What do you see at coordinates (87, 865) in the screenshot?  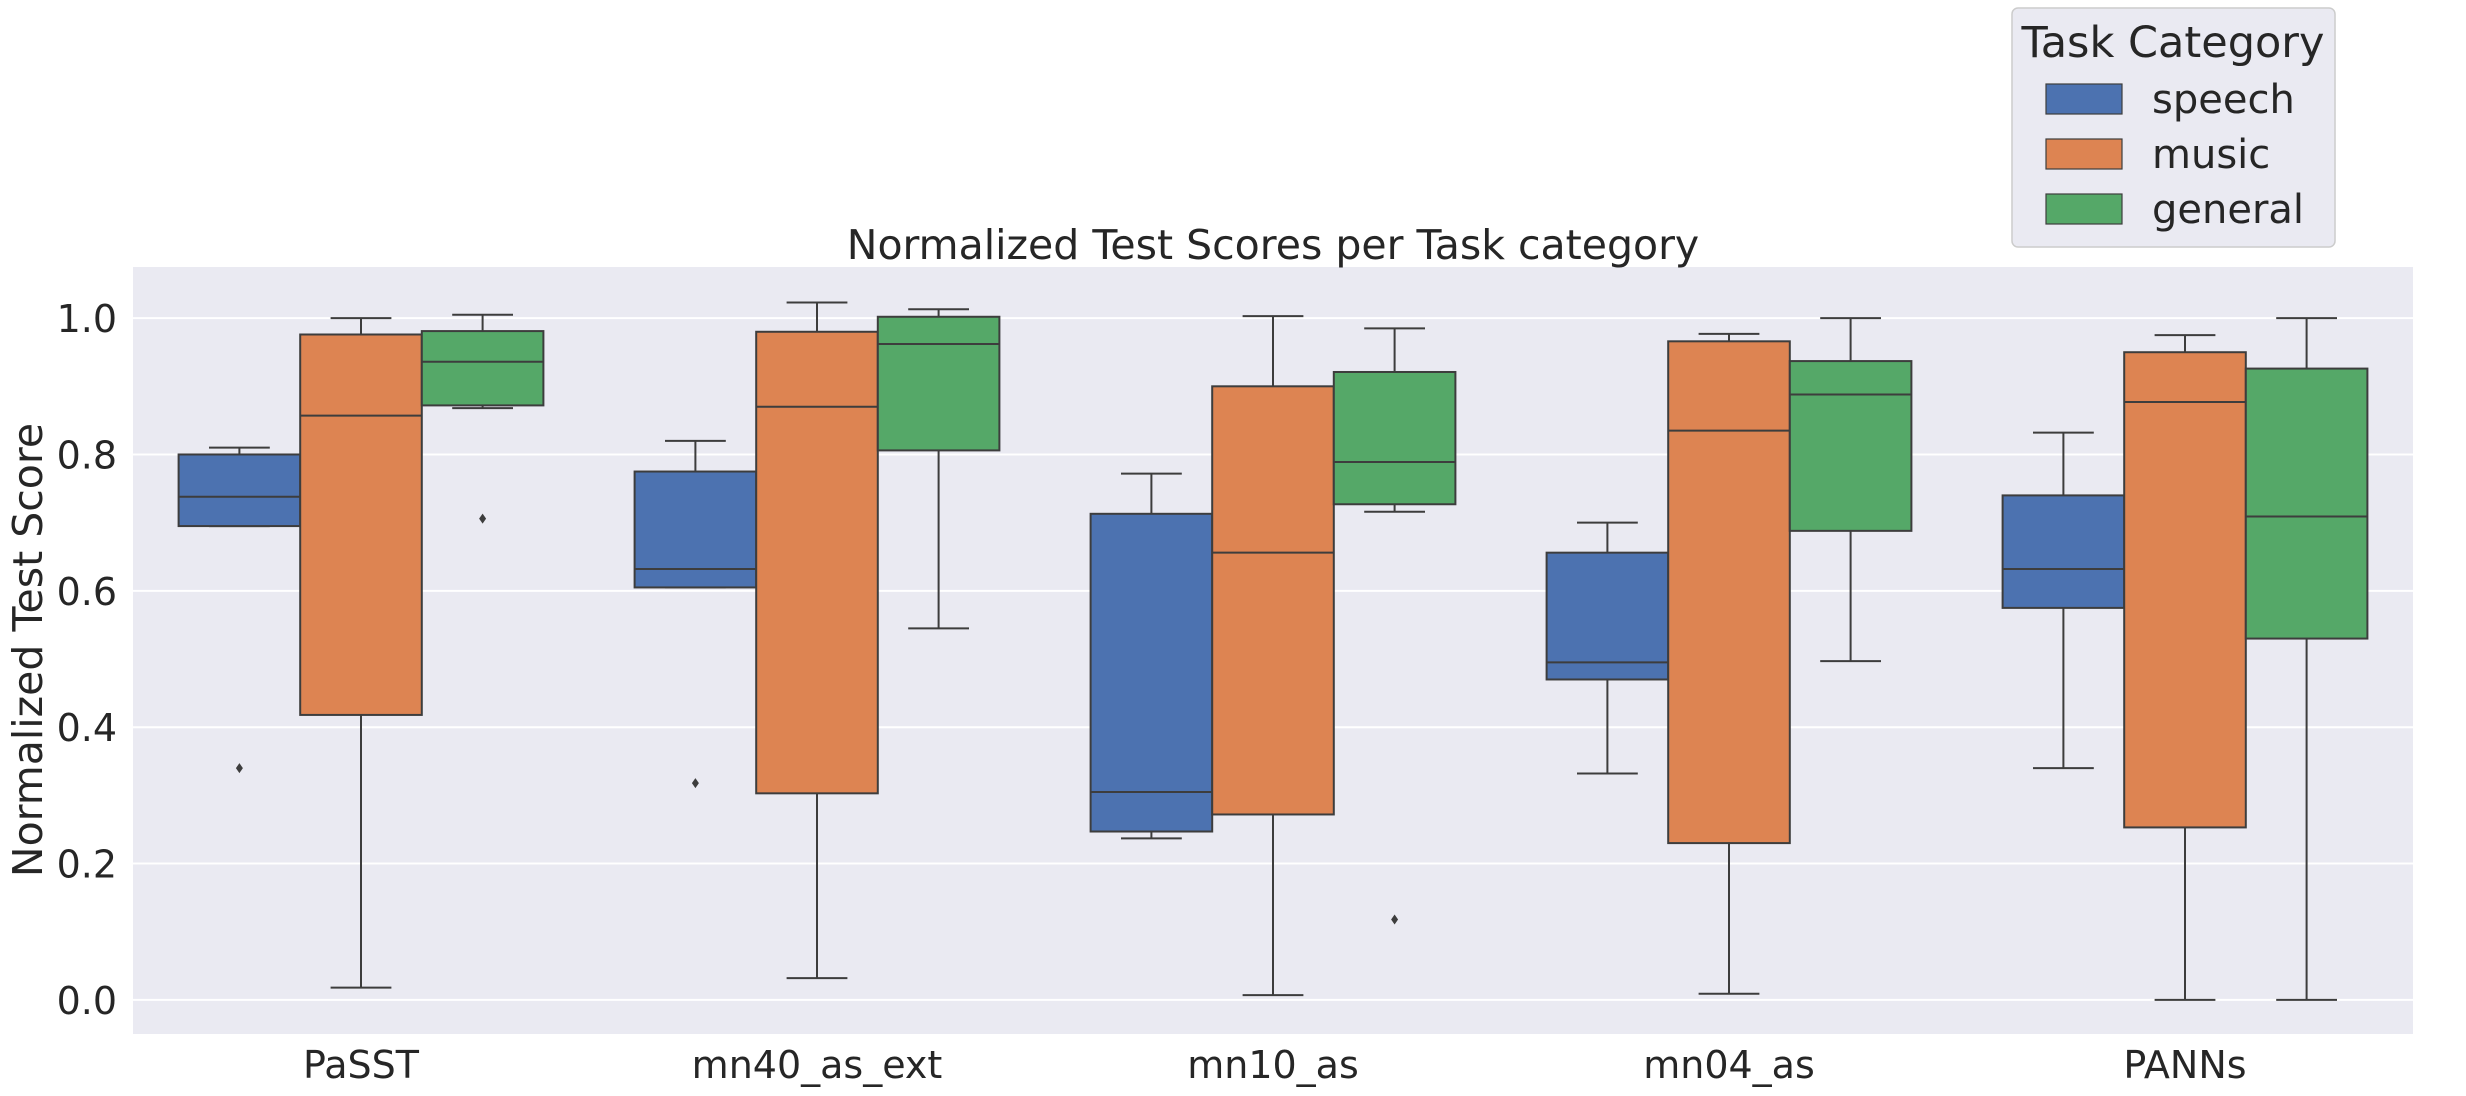 I see `y-tick-label: 0.2` at bounding box center [87, 865].